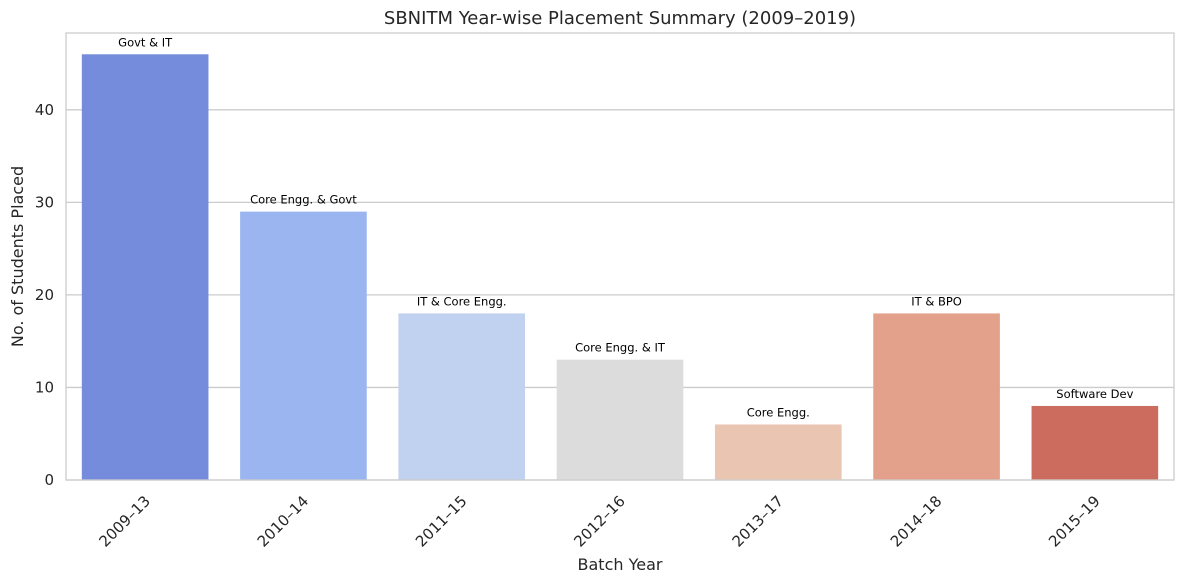 The image size is (1184, 584). What do you see at coordinates (620, 348) in the screenshot?
I see `bar-annotation: Core Engg. & IT` at bounding box center [620, 348].